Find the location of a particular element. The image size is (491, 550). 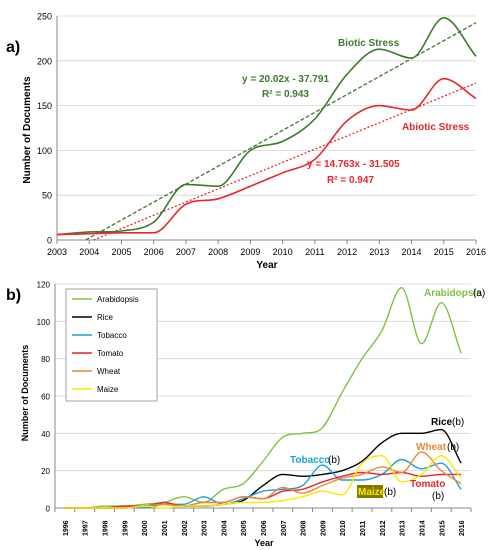

legend-box is located at coordinates (111, 345).